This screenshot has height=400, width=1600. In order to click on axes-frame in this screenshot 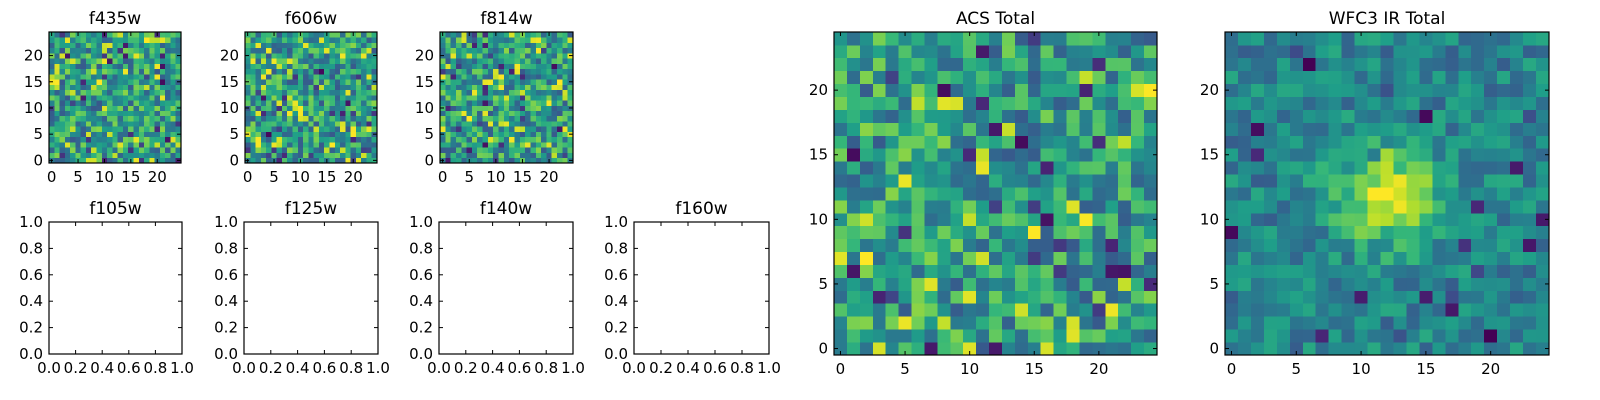, I will do `click(311, 288)`.